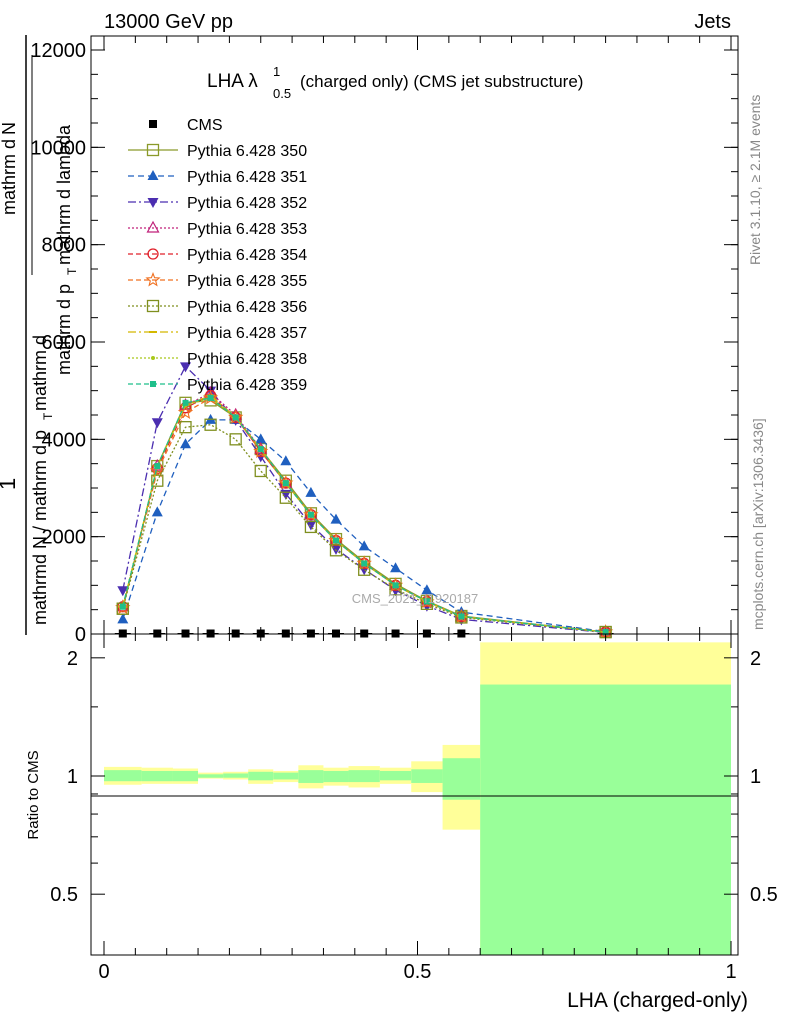  I want to click on ylabel-den-sub: T, so click(72, 271).